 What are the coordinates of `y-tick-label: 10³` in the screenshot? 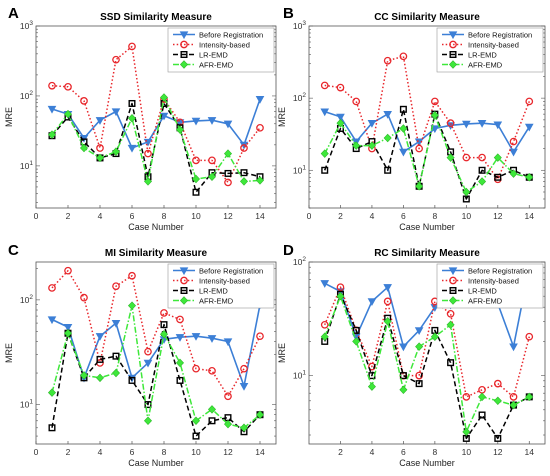 It's located at (299, 25).